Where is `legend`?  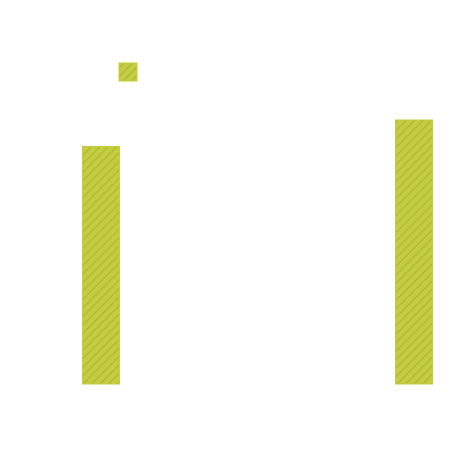 legend is located at coordinates (128, 72).